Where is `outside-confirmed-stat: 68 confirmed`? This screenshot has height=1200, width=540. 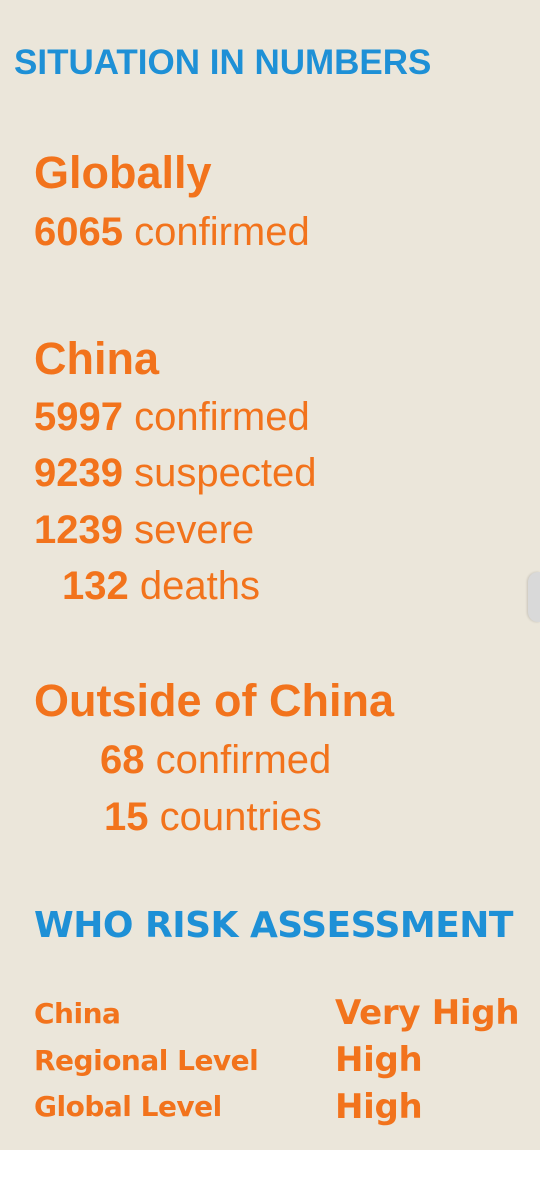 outside-confirmed-stat: 68 confirmed is located at coordinates (215, 760).